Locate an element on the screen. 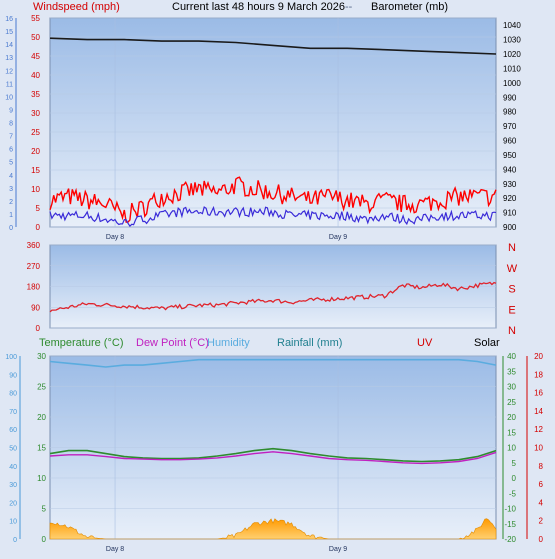  wind-tick-label: 40 is located at coordinates (35, 75).